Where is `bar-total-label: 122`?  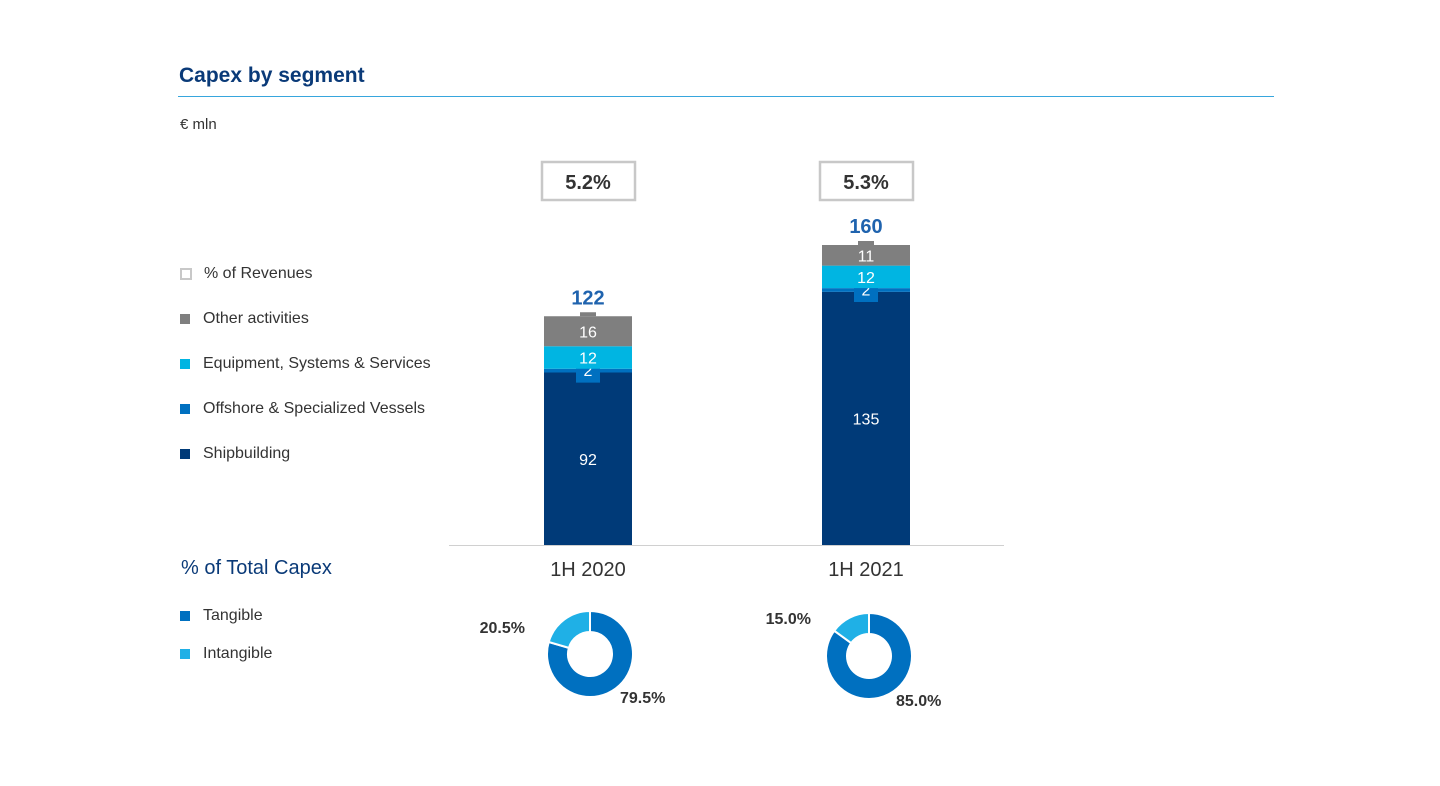
bar-total-label: 122 is located at coordinates (587, 298).